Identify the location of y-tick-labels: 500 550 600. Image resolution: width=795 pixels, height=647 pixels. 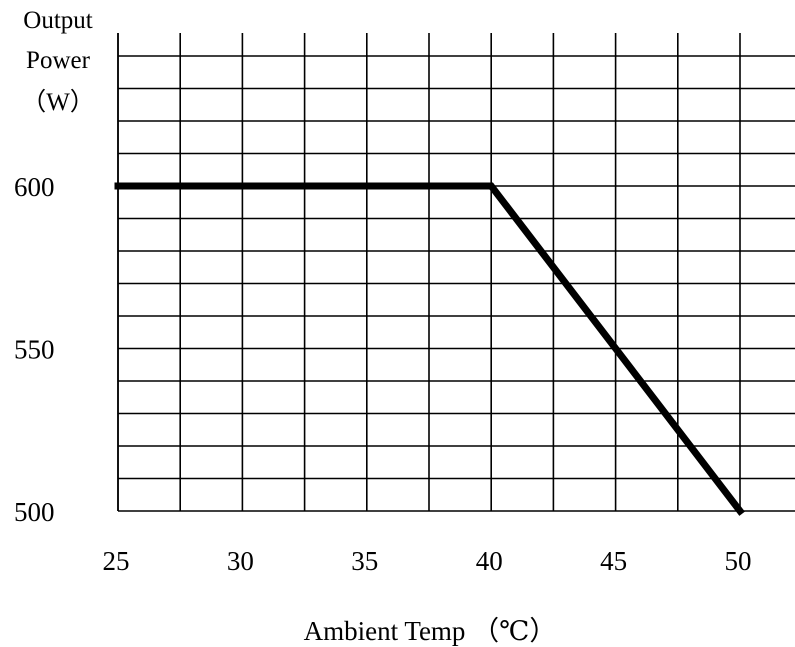
(34, 349).